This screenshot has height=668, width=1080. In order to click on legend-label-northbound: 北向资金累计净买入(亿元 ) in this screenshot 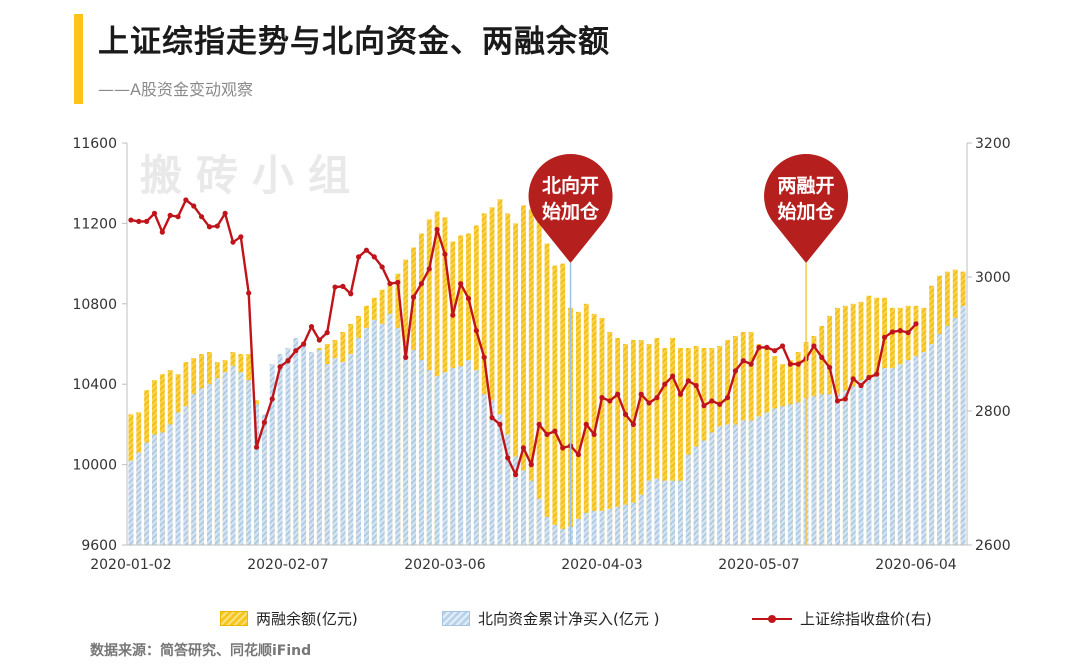, I will do `click(569, 619)`.